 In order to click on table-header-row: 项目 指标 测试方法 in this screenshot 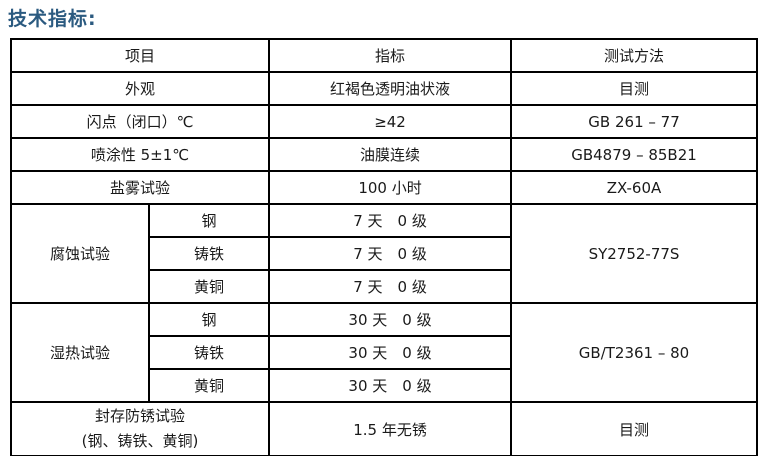, I will do `click(384, 55)`.